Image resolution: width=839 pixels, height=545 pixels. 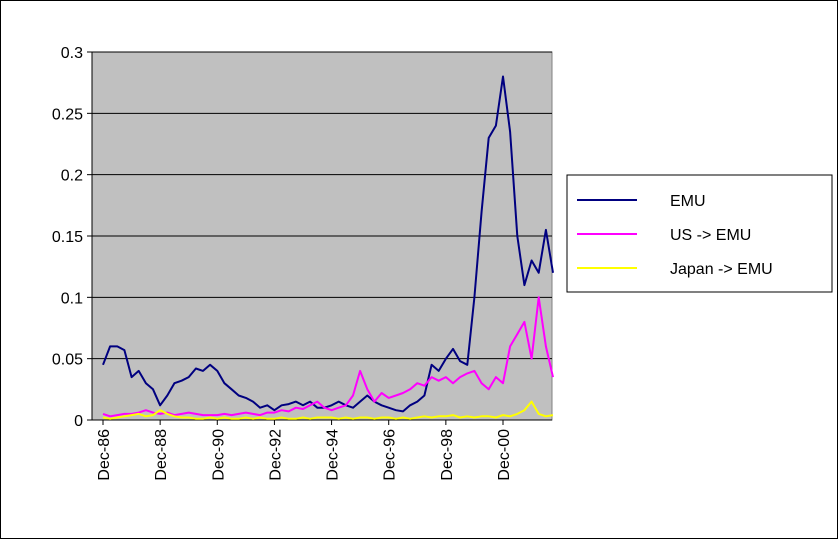 What do you see at coordinates (504, 455) in the screenshot?
I see `x-tick-label: Dec-00` at bounding box center [504, 455].